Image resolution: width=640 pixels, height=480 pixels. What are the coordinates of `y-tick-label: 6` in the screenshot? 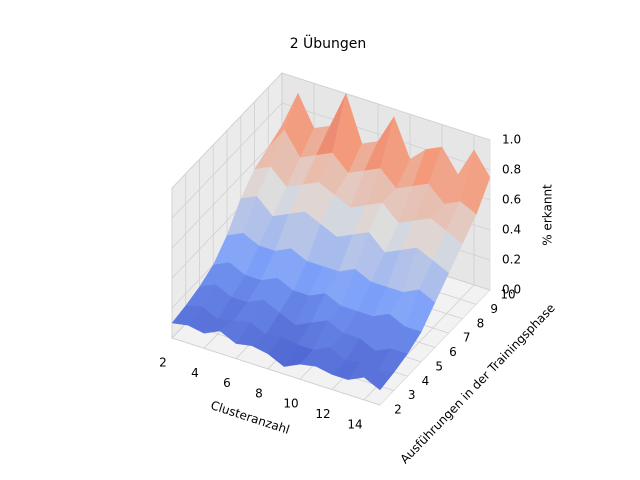 It's located at (453, 352).